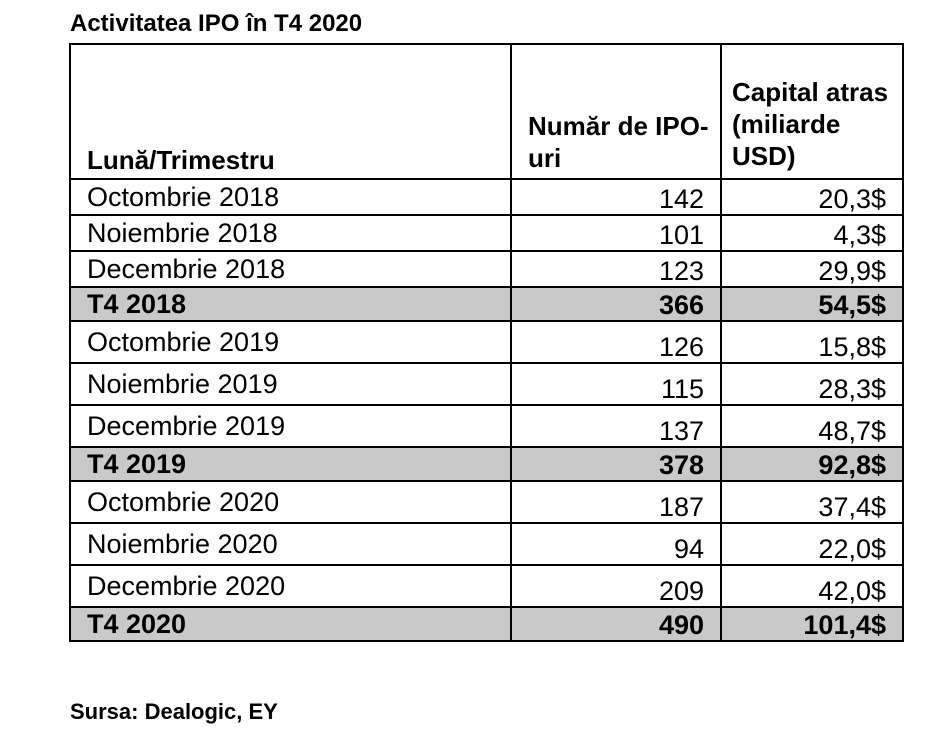 Image resolution: width=942 pixels, height=742 pixels. I want to click on header-ipo-count: Număr de IPO-uri, so click(616, 111).